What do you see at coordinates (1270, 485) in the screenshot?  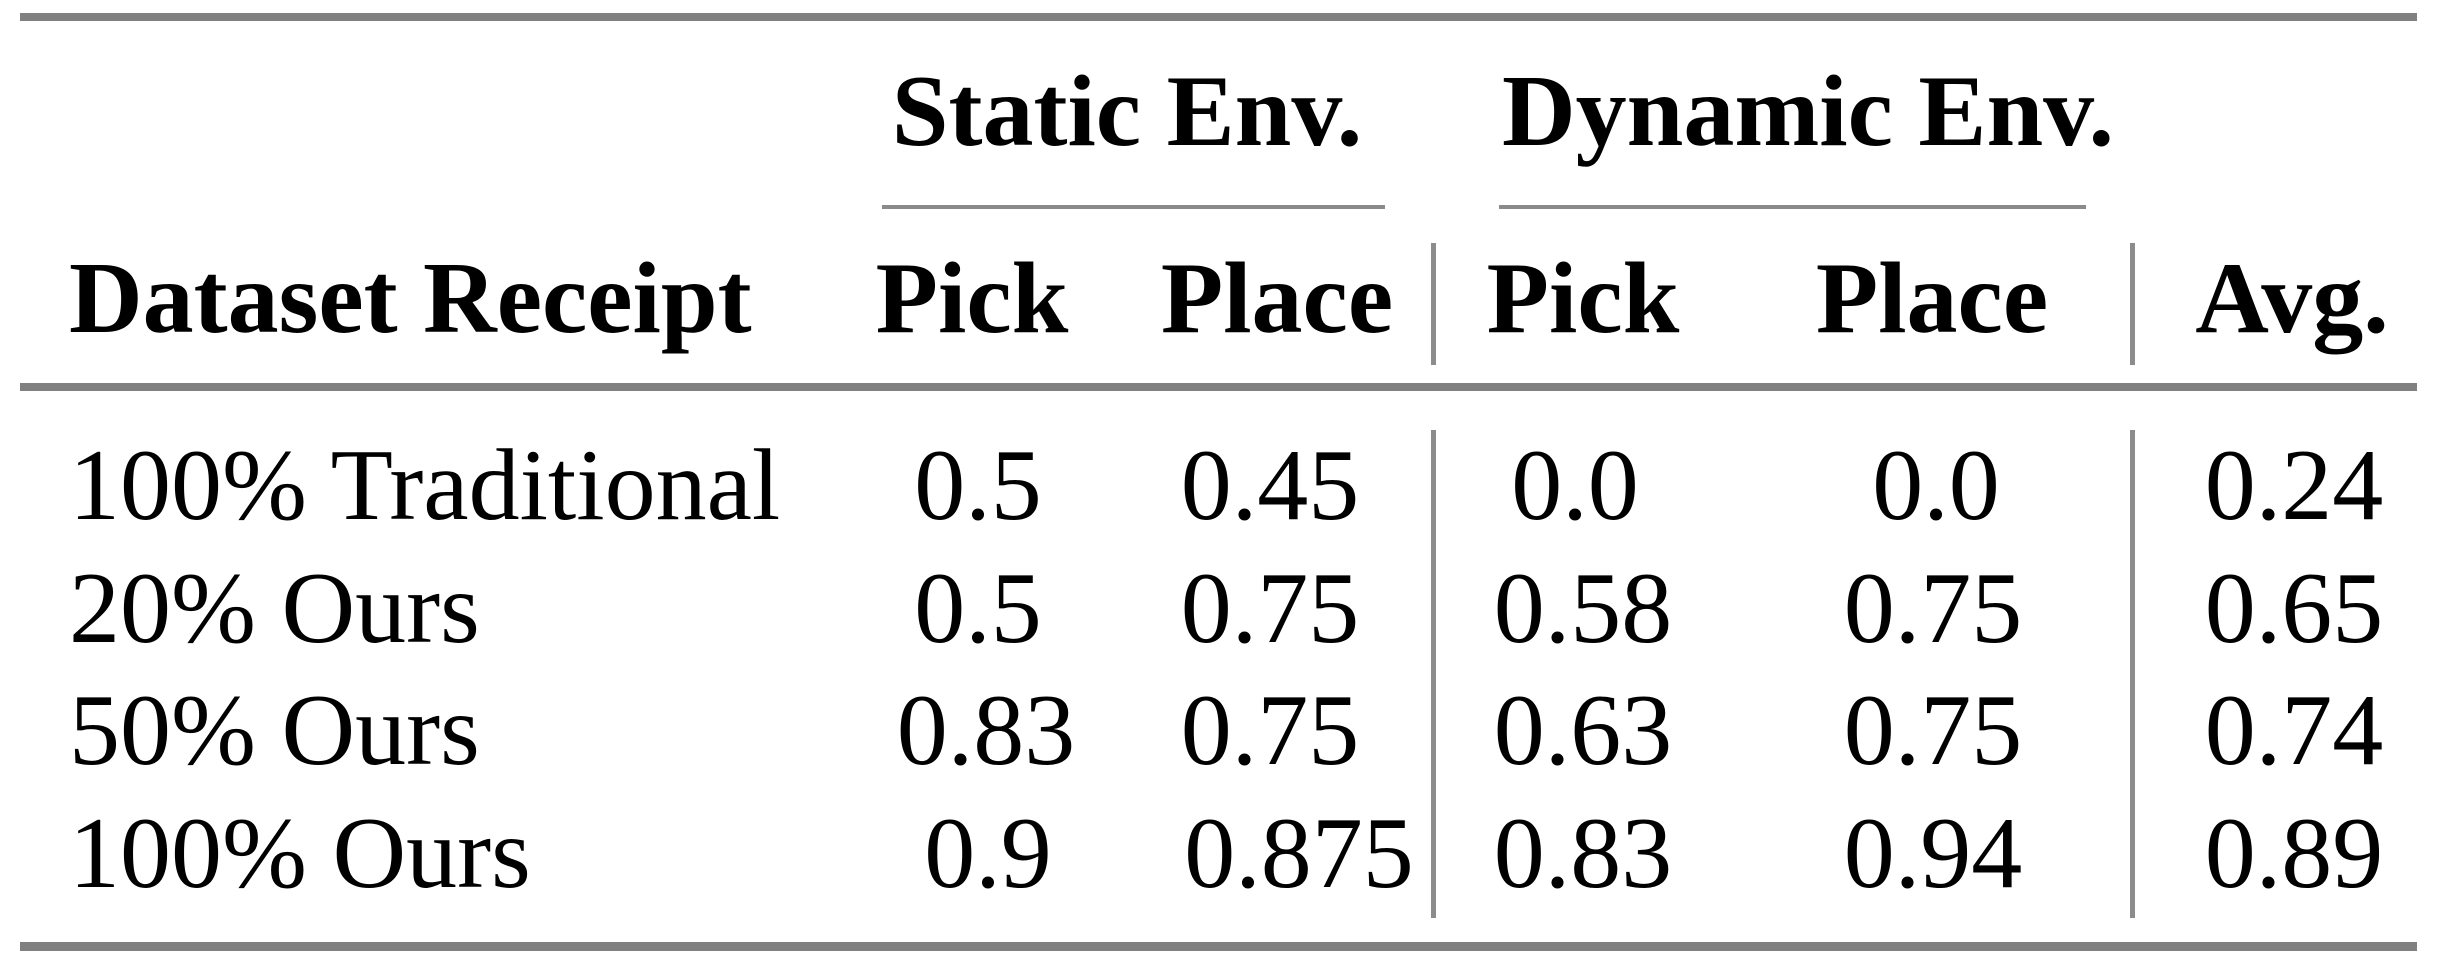 I see `cell-static-place: 0.45` at bounding box center [1270, 485].